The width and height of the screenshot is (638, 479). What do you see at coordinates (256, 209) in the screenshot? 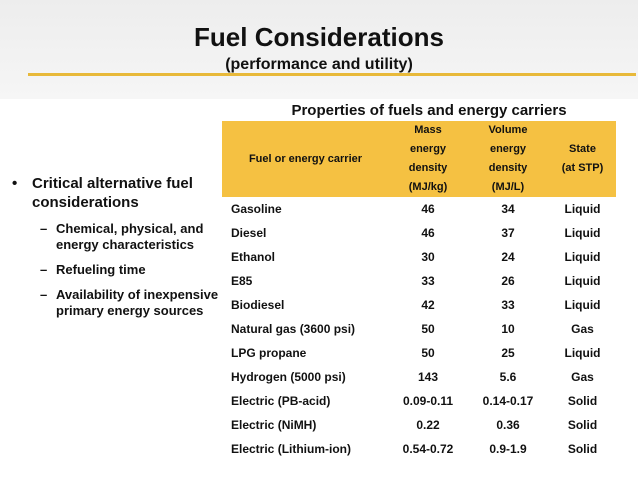
I see `cell-fuel: Gasoline` at bounding box center [256, 209].